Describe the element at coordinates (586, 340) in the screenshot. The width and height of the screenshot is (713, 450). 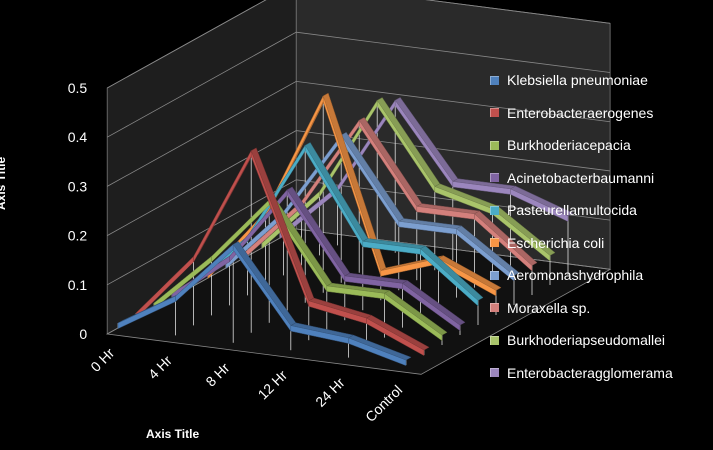
I see `legend-label: Burkhoderiapseudomallei` at that location.